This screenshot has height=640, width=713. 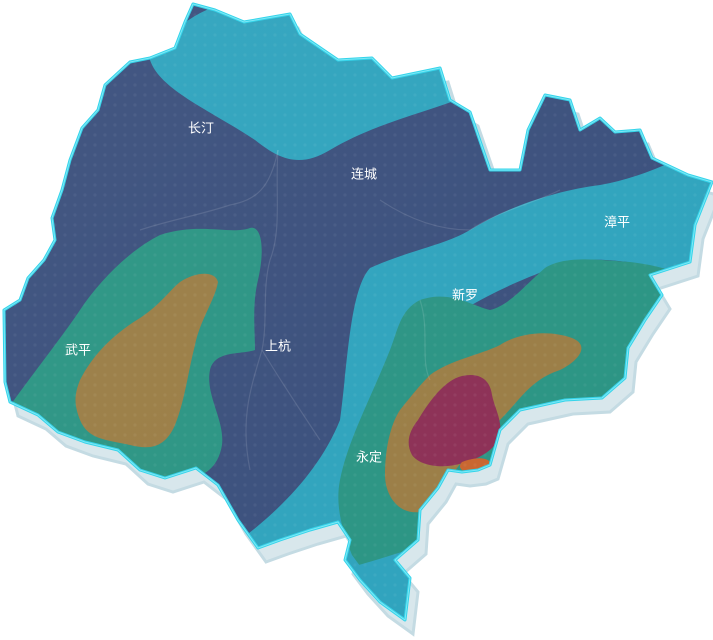 I want to click on city-label-wuping: 武平, so click(x=78, y=349).